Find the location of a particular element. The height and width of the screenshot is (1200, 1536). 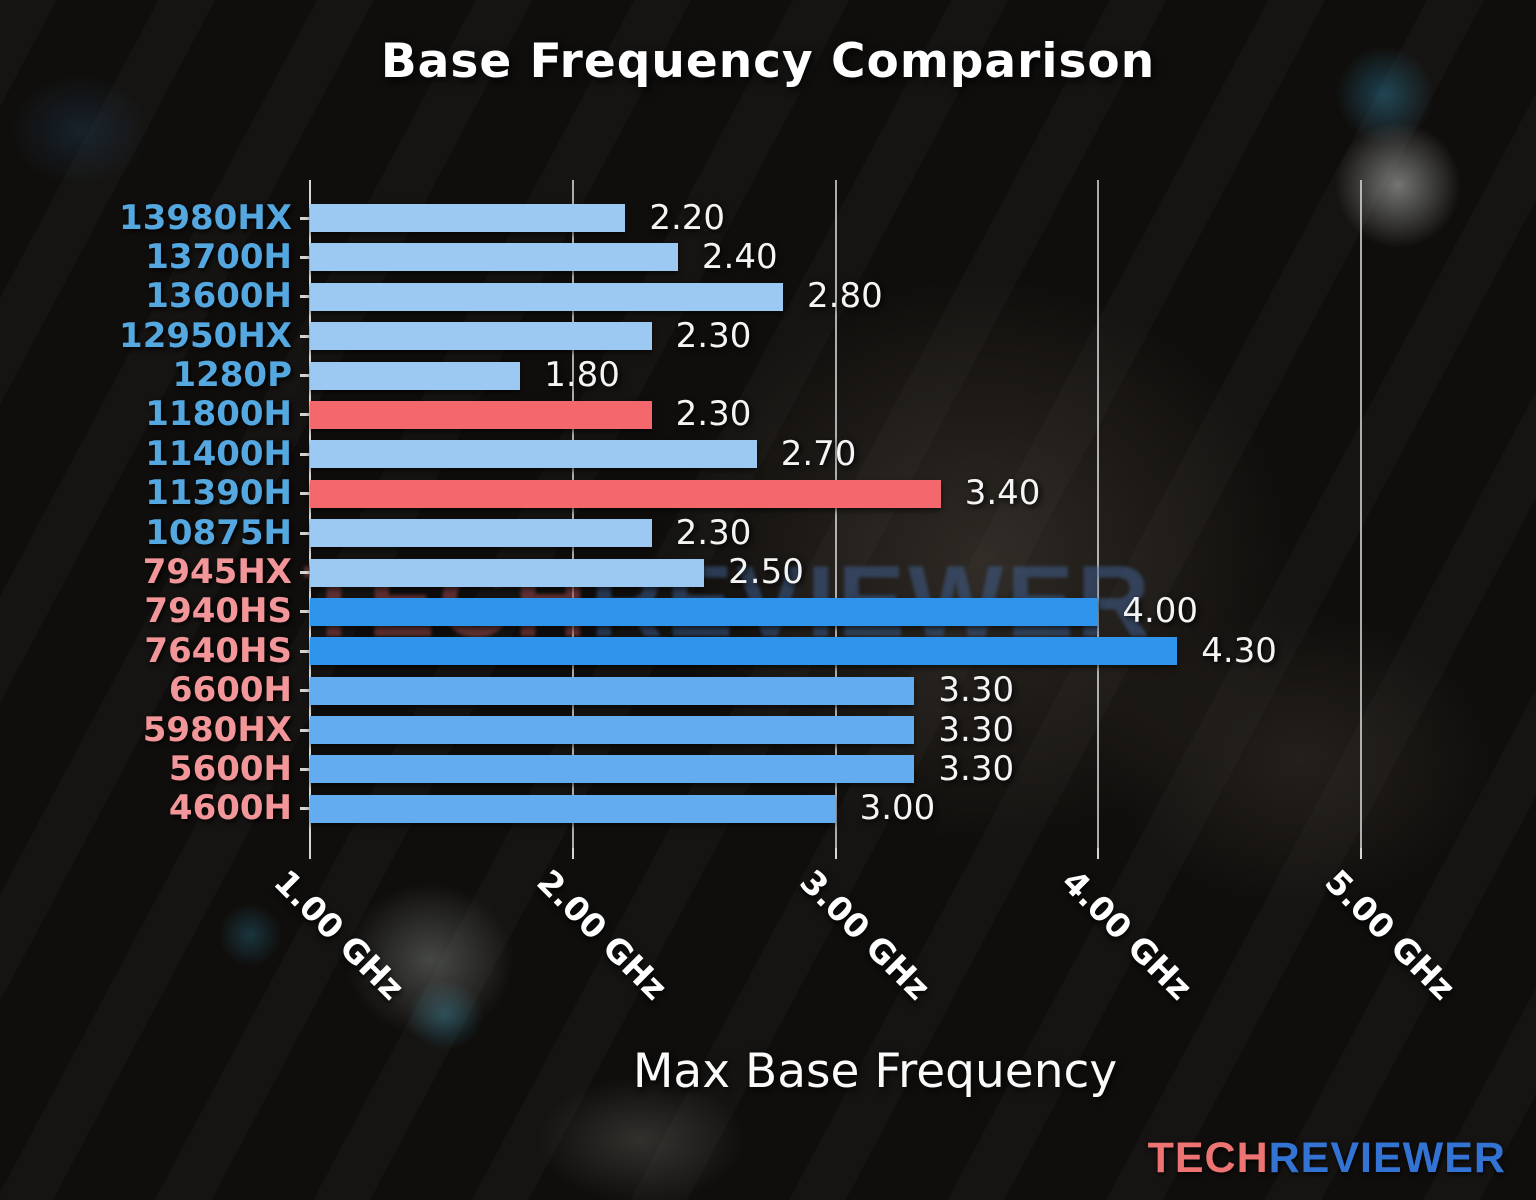

bar-value-label: 2.80 is located at coordinates (845, 296).